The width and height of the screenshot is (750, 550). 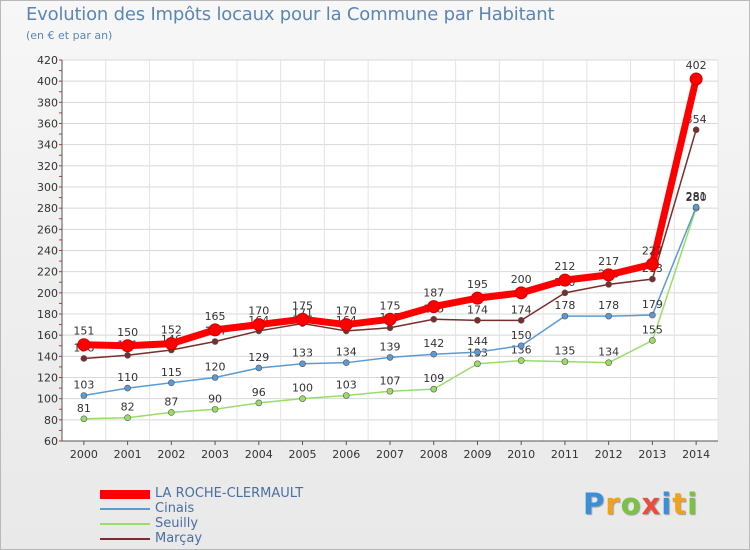 What do you see at coordinates (47, 356) in the screenshot?
I see `y-tick-label: 140` at bounding box center [47, 356].